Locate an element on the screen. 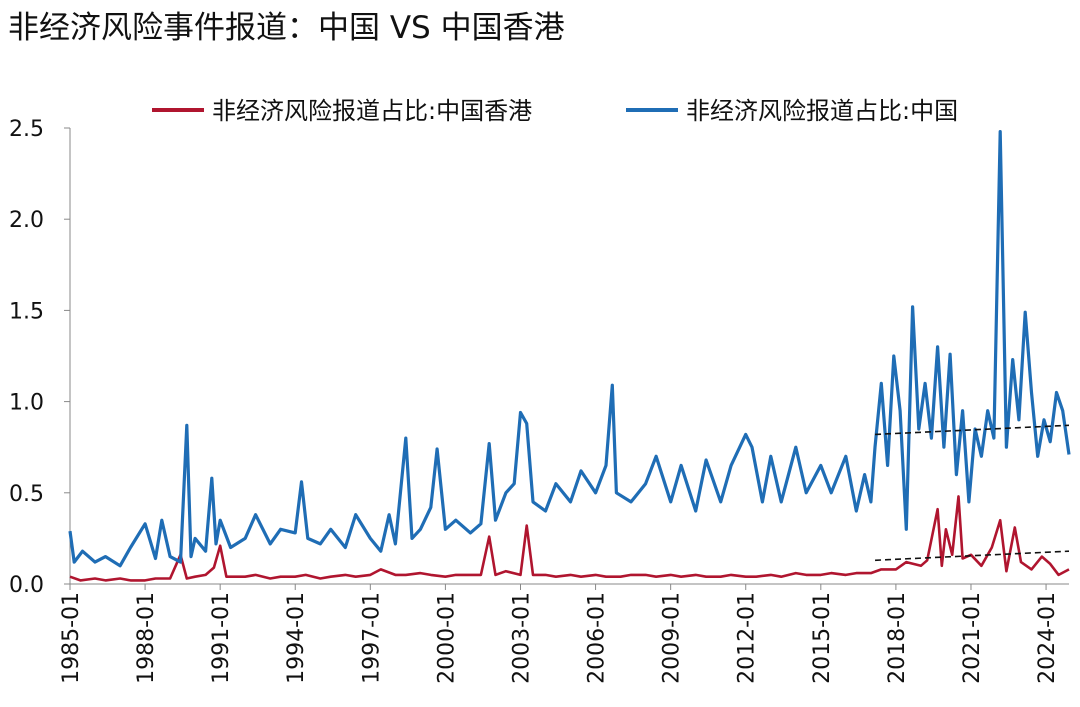 The image size is (1080, 707). legend-label-hk: 非经济风险报道占比:中国香港 is located at coordinates (372, 111).